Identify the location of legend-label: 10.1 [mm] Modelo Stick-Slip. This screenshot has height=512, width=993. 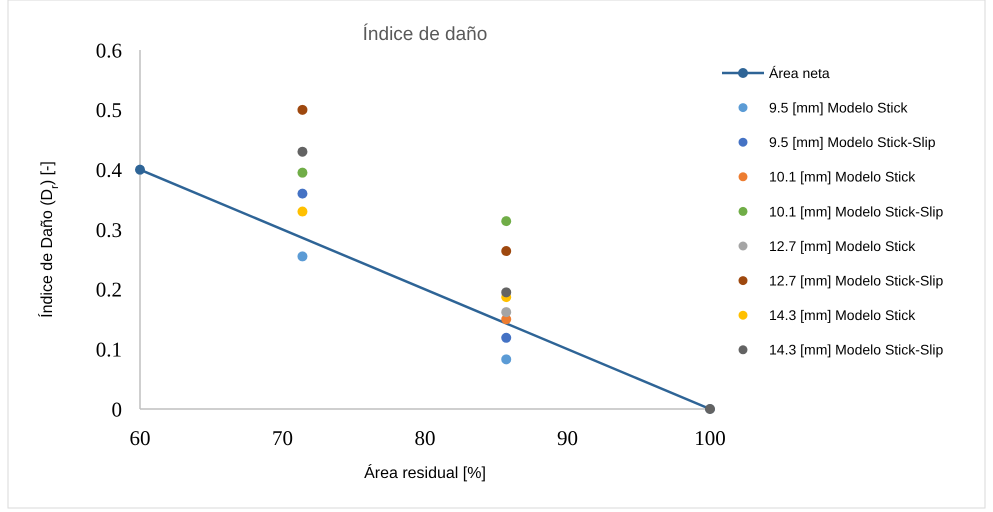
(856, 211).